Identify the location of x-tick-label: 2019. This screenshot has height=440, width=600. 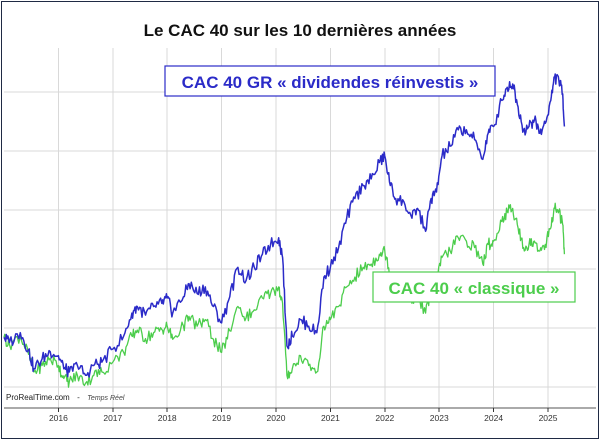
(221, 418).